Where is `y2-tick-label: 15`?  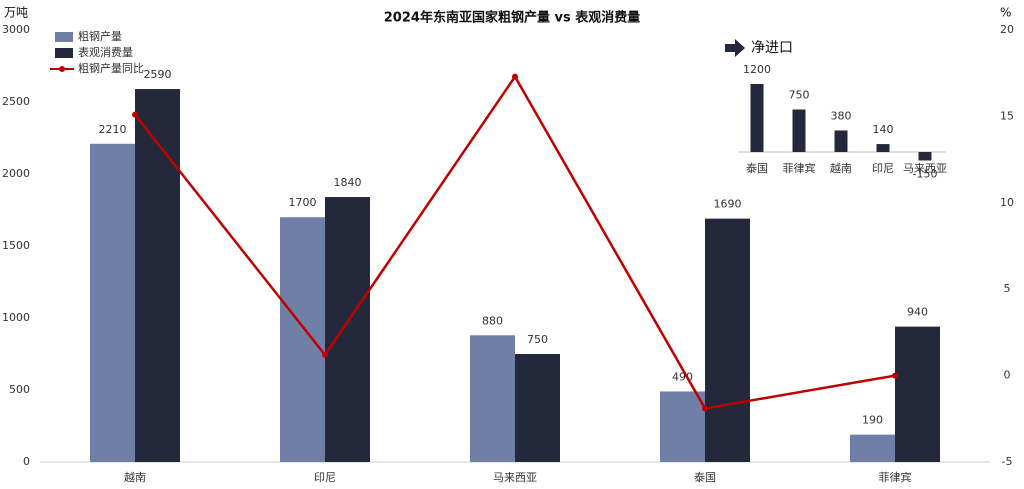
y2-tick-label: 15 is located at coordinates (1007, 115).